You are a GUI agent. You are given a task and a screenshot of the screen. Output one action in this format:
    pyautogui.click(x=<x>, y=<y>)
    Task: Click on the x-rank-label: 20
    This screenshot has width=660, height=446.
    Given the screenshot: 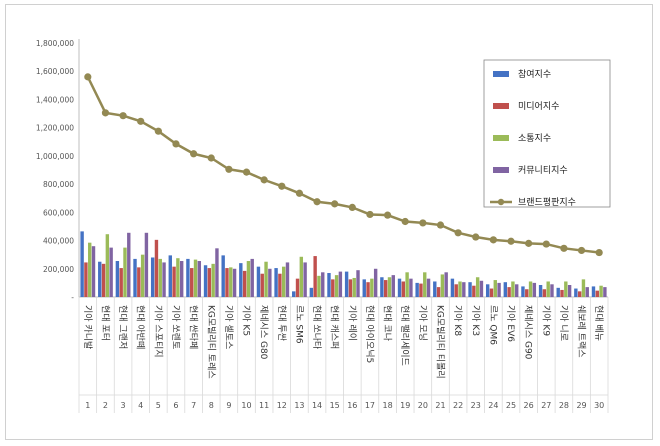 What is the action you would take?
    pyautogui.click(x=423, y=405)
    